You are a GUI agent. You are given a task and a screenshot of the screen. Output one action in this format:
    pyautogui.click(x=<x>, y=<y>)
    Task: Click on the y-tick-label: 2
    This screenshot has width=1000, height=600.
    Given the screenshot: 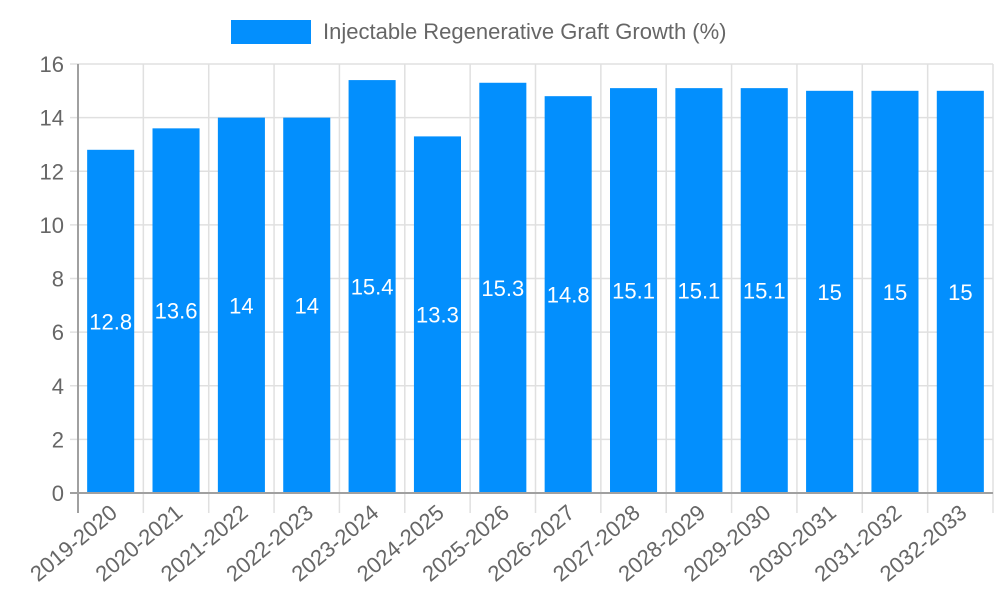 What is the action you would take?
    pyautogui.click(x=58, y=439)
    